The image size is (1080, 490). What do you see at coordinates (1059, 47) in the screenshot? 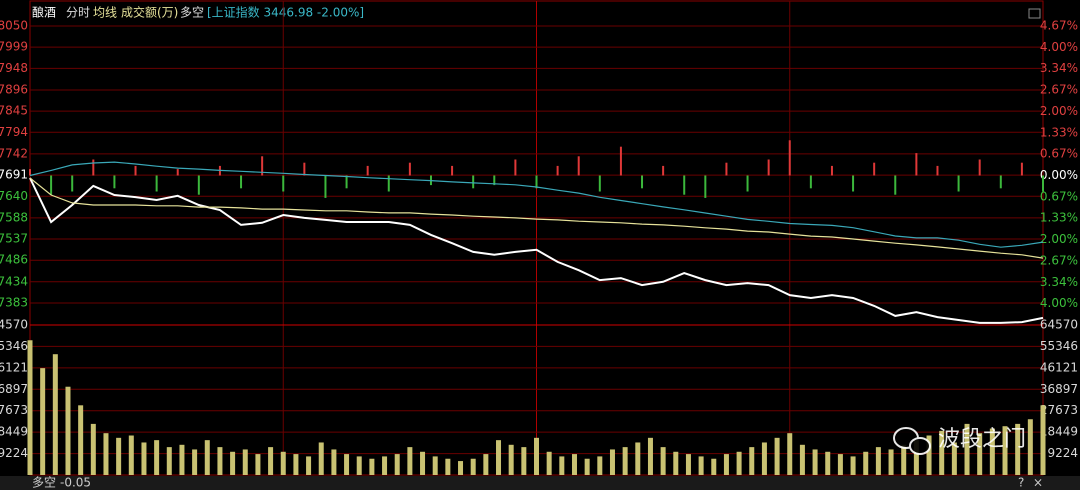
I see `y2-tick-label: 4.00%` at bounding box center [1059, 47].